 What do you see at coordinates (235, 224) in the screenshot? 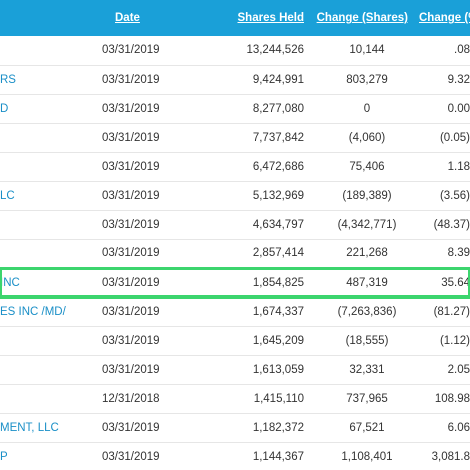
I see `table-row: 03/31/2019 4,634,797 (4,342,771) (48.37)` at bounding box center [235, 224].